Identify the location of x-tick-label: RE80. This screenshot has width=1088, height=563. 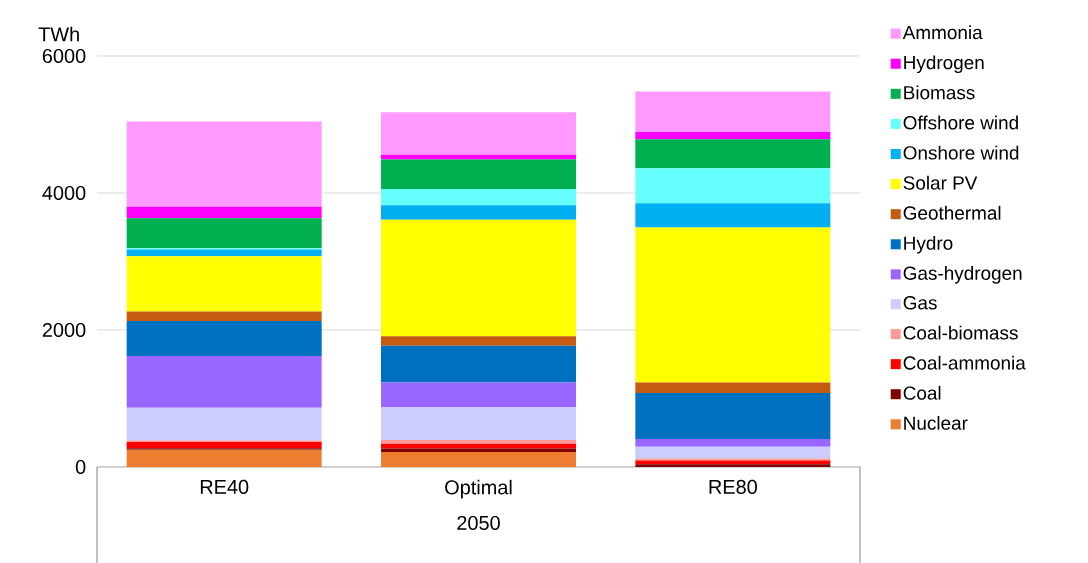
(733, 486).